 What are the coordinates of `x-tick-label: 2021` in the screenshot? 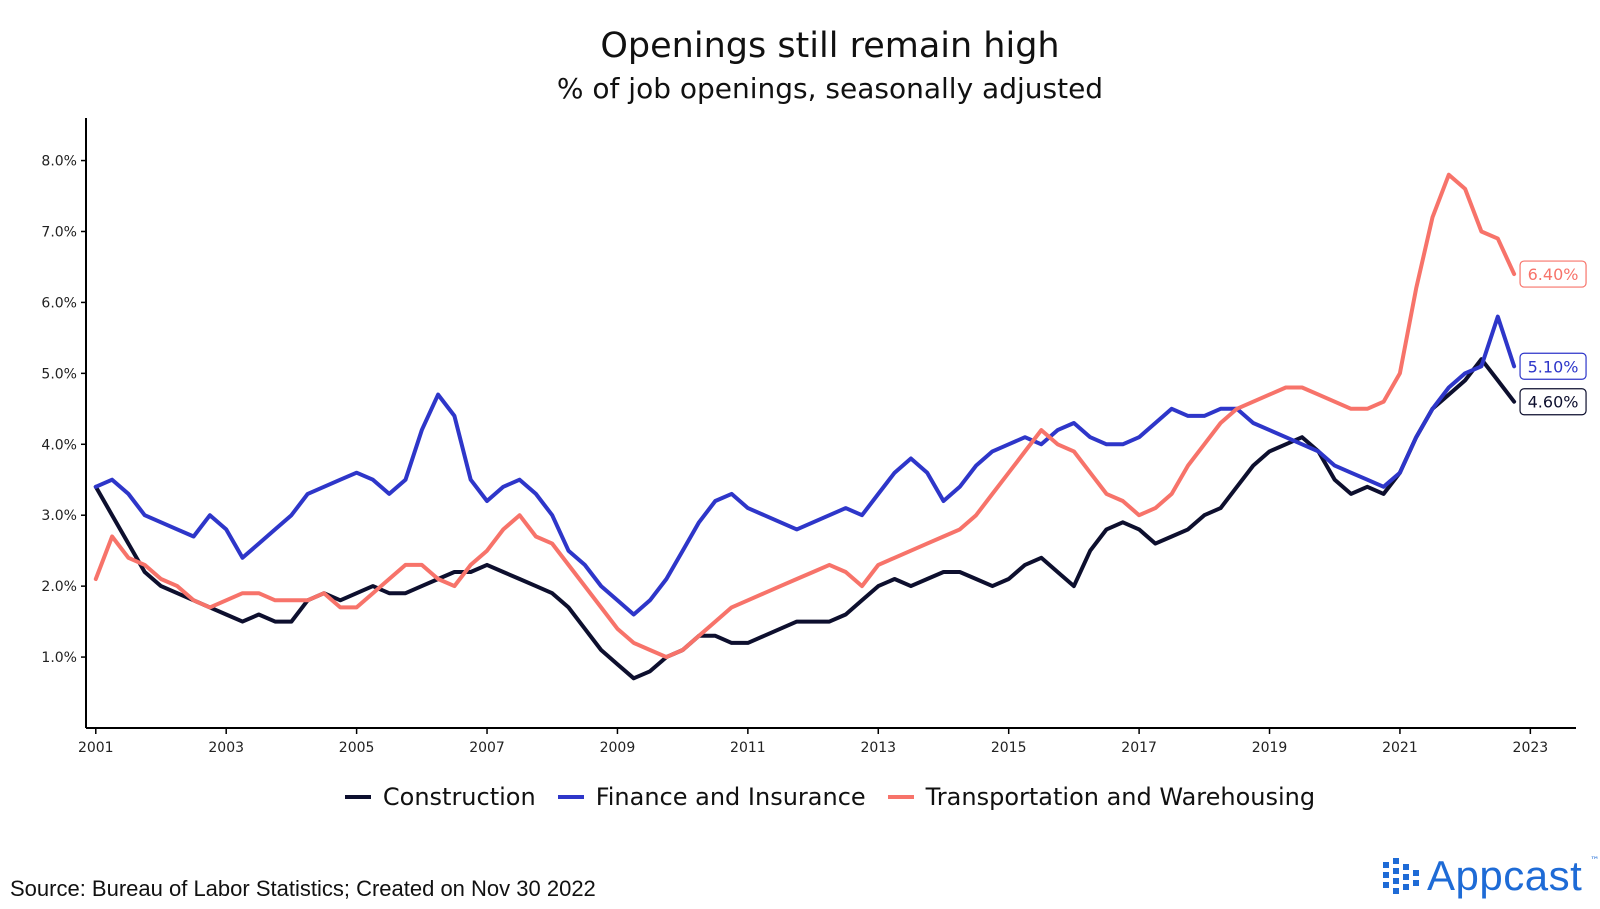 It's located at (1400, 748).